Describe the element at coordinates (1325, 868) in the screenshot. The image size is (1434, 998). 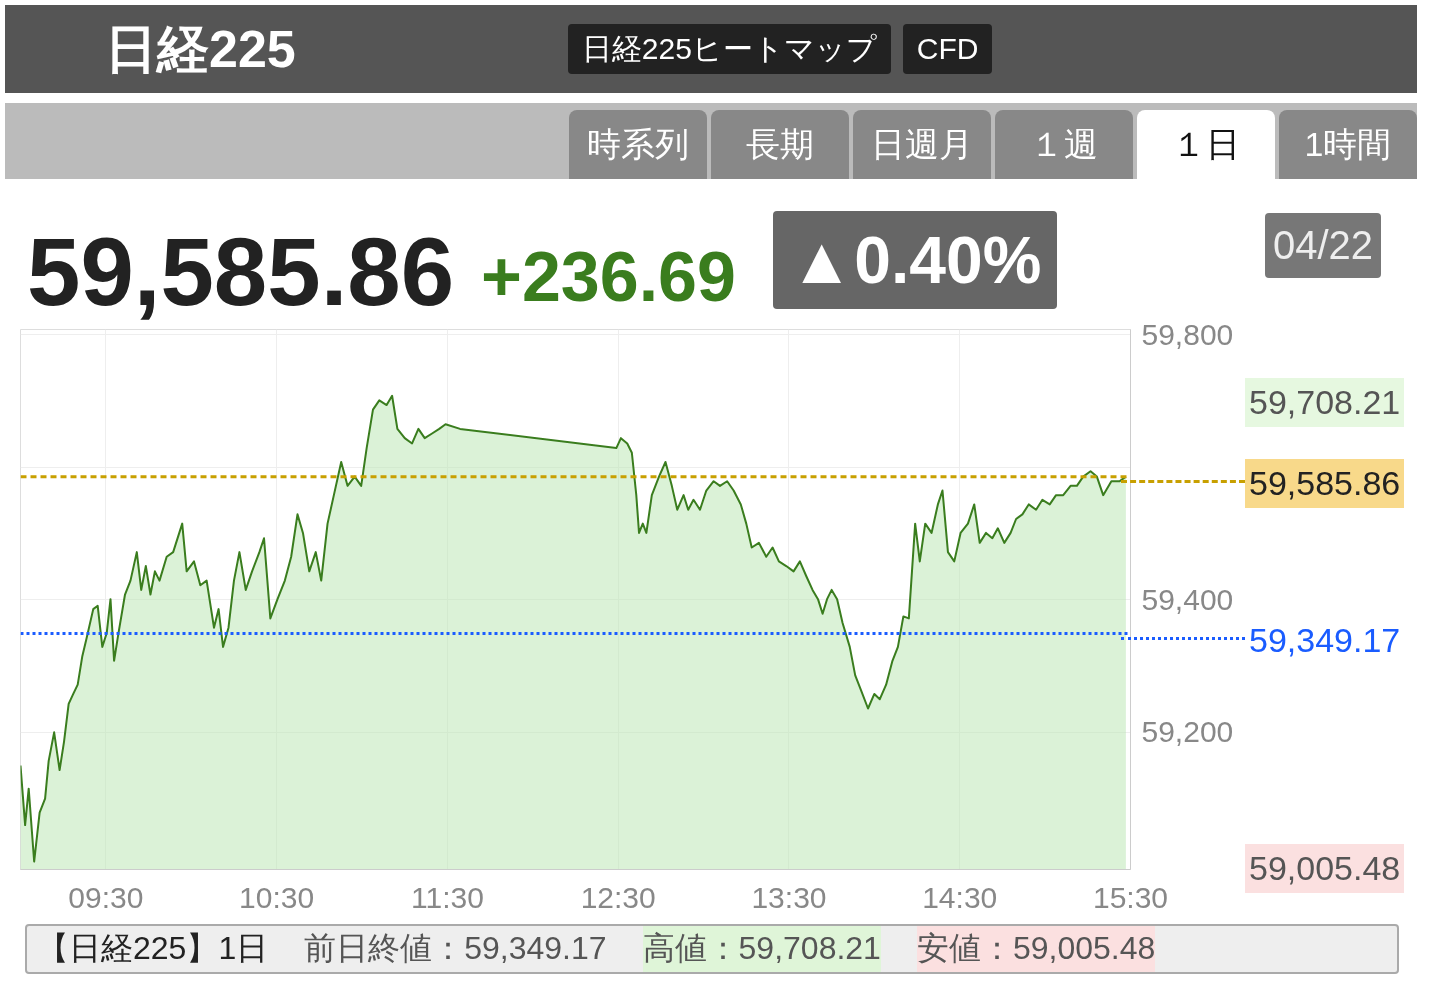
I see `text: 59,005.48` at that location.